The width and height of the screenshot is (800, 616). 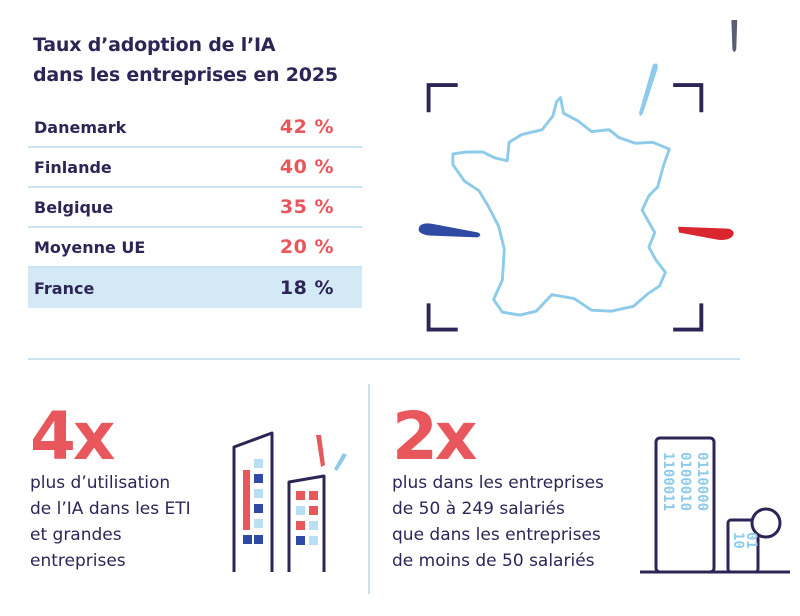 I want to click on stat-eti-line: et grandes, so click(x=76, y=535).